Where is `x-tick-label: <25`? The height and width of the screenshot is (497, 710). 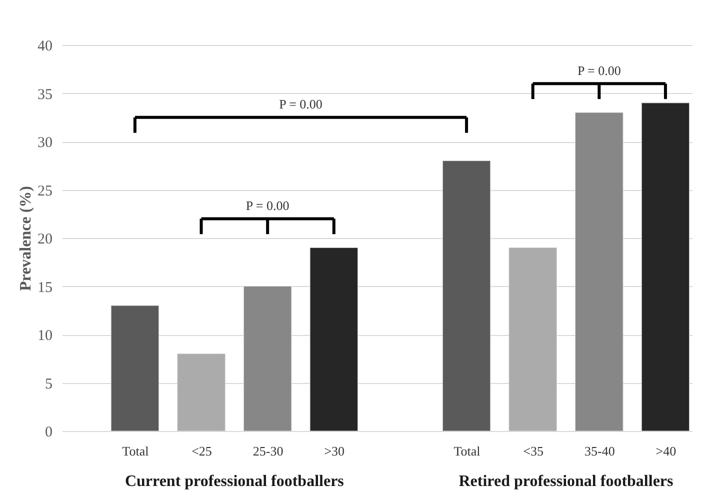
x-tick-label: <25 is located at coordinates (202, 451).